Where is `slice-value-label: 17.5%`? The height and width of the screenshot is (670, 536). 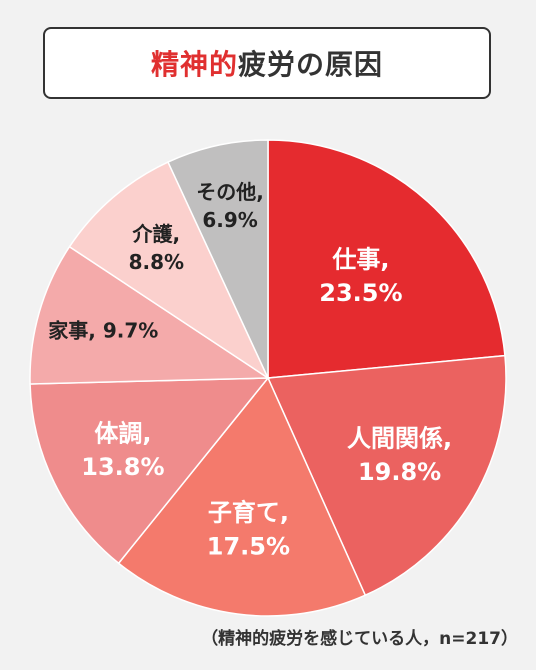
slice-value-label: 17.5% is located at coordinates (248, 546).